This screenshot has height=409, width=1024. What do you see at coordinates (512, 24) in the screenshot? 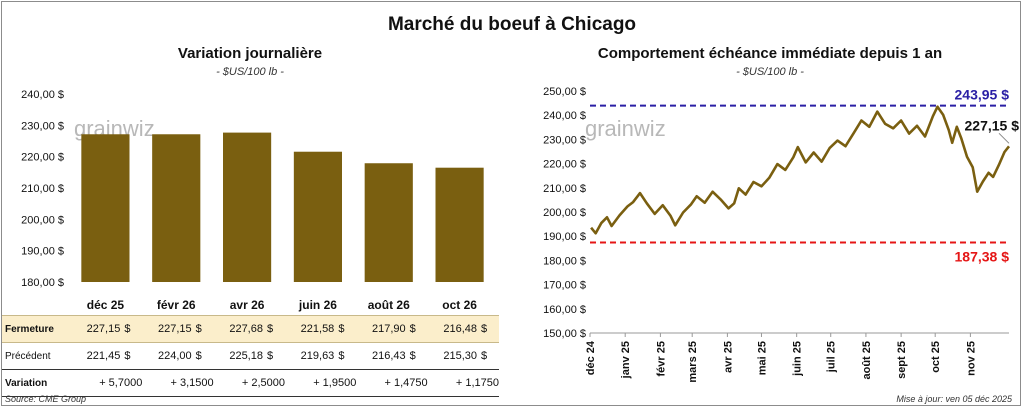
I see `page-title: Marché du boeuf à Chicago` at bounding box center [512, 24].